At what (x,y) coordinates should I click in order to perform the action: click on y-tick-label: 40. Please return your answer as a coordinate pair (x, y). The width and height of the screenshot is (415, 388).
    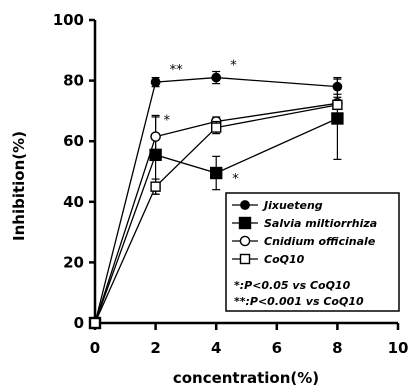
    Looking at the image, I should click on (73, 202).